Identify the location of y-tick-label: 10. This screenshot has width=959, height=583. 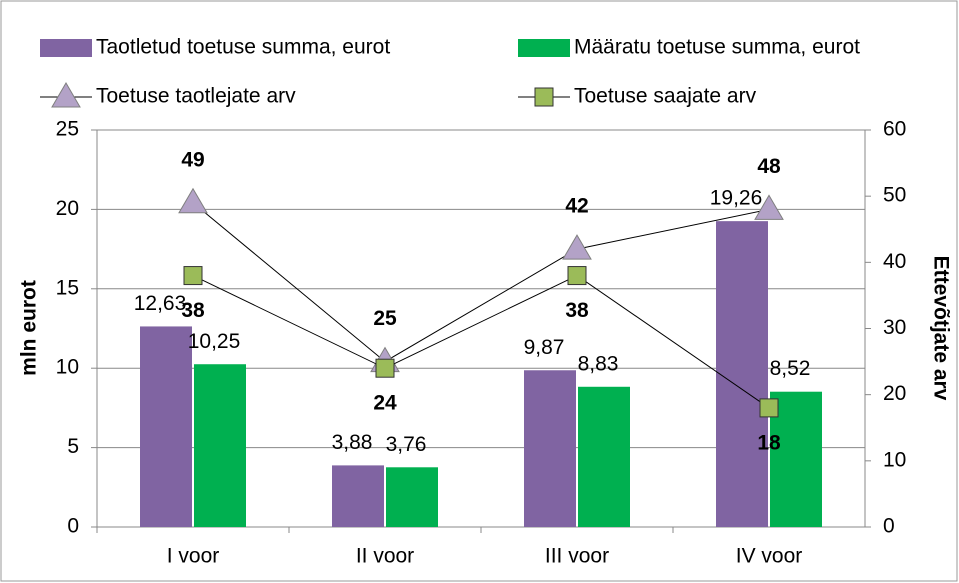
(67, 367).